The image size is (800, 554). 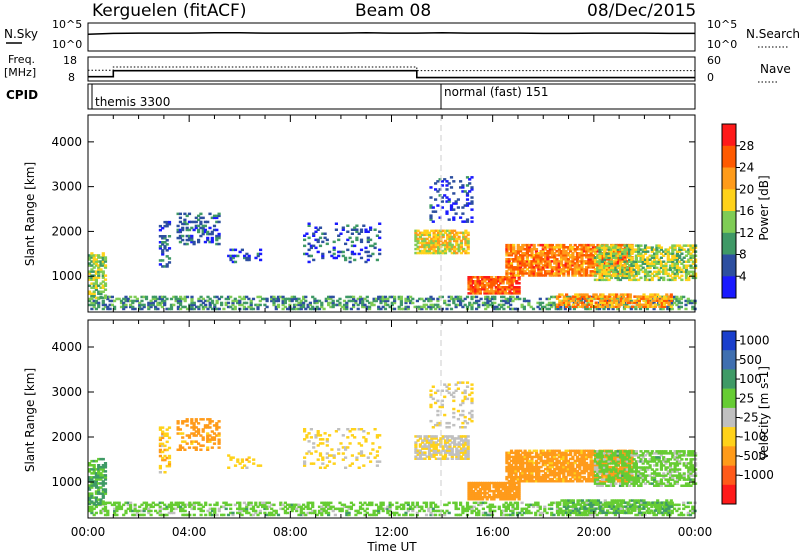 I want to click on echo-cell-1923, so click(x=536, y=249).